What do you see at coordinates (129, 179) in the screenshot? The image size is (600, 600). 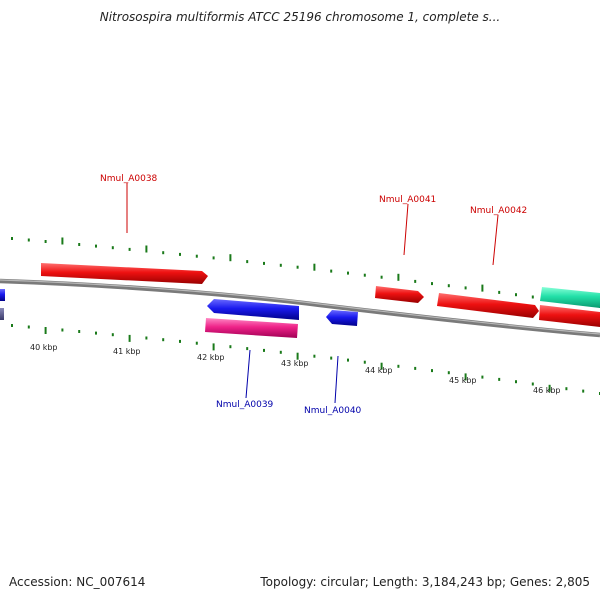 I see `label-nmul-a0038: Nmul_A0038` at bounding box center [129, 179].